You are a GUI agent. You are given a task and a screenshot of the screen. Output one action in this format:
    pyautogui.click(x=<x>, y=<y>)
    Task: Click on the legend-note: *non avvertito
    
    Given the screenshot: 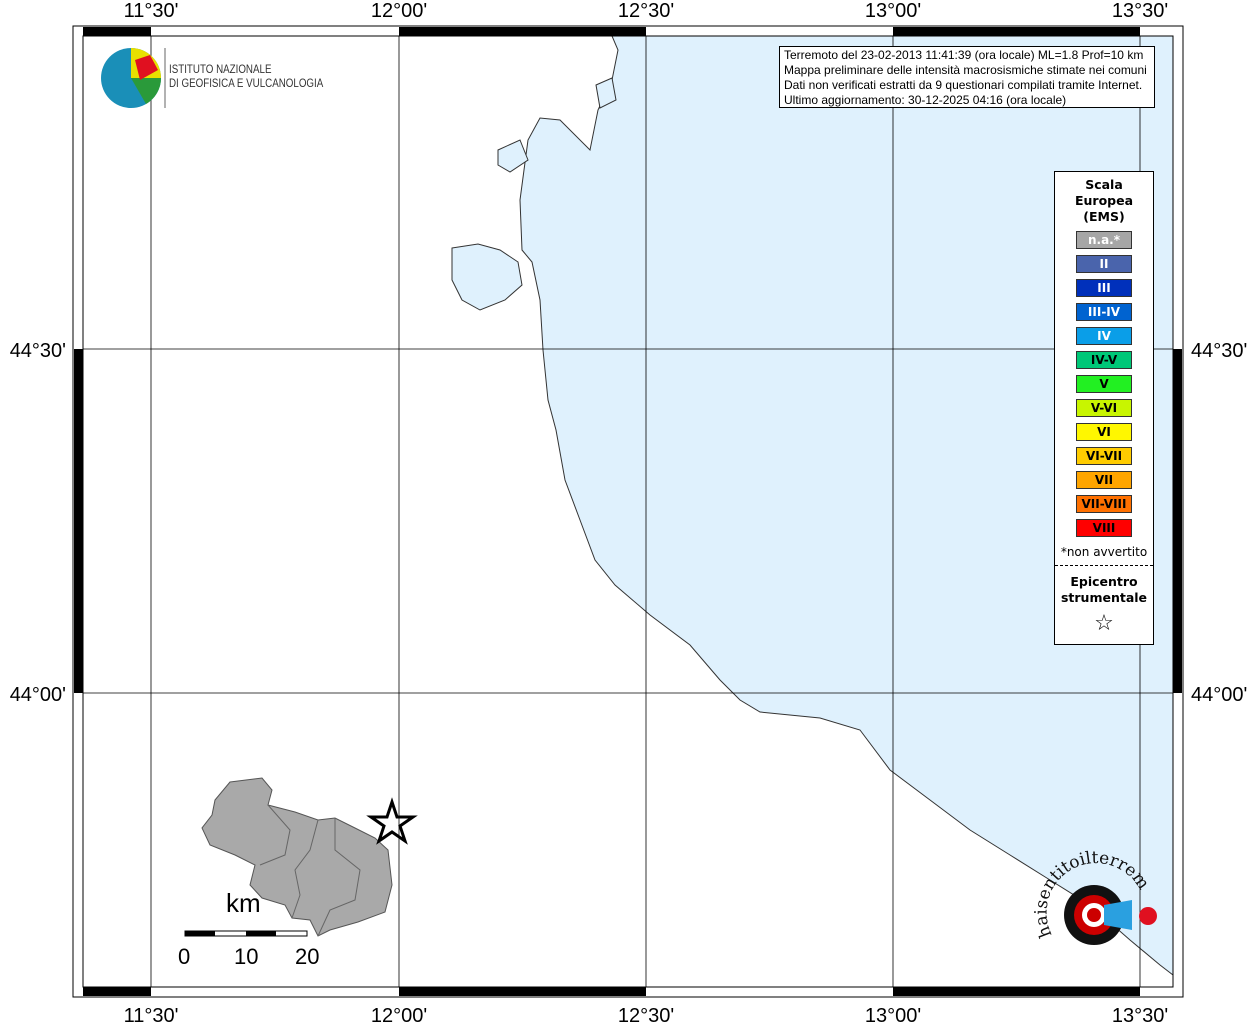 What is the action you would take?
    pyautogui.click(x=1104, y=552)
    